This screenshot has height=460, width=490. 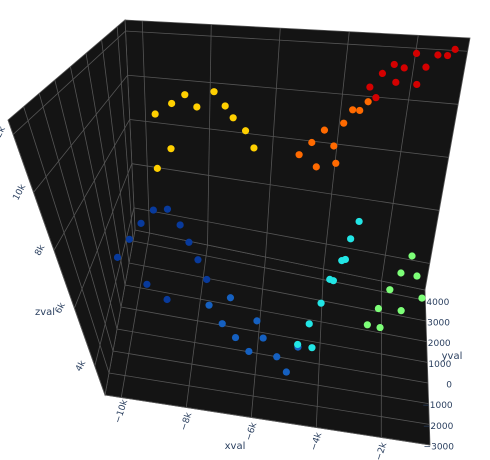 I want to click on x-axis-title: xval, so click(x=235, y=446).